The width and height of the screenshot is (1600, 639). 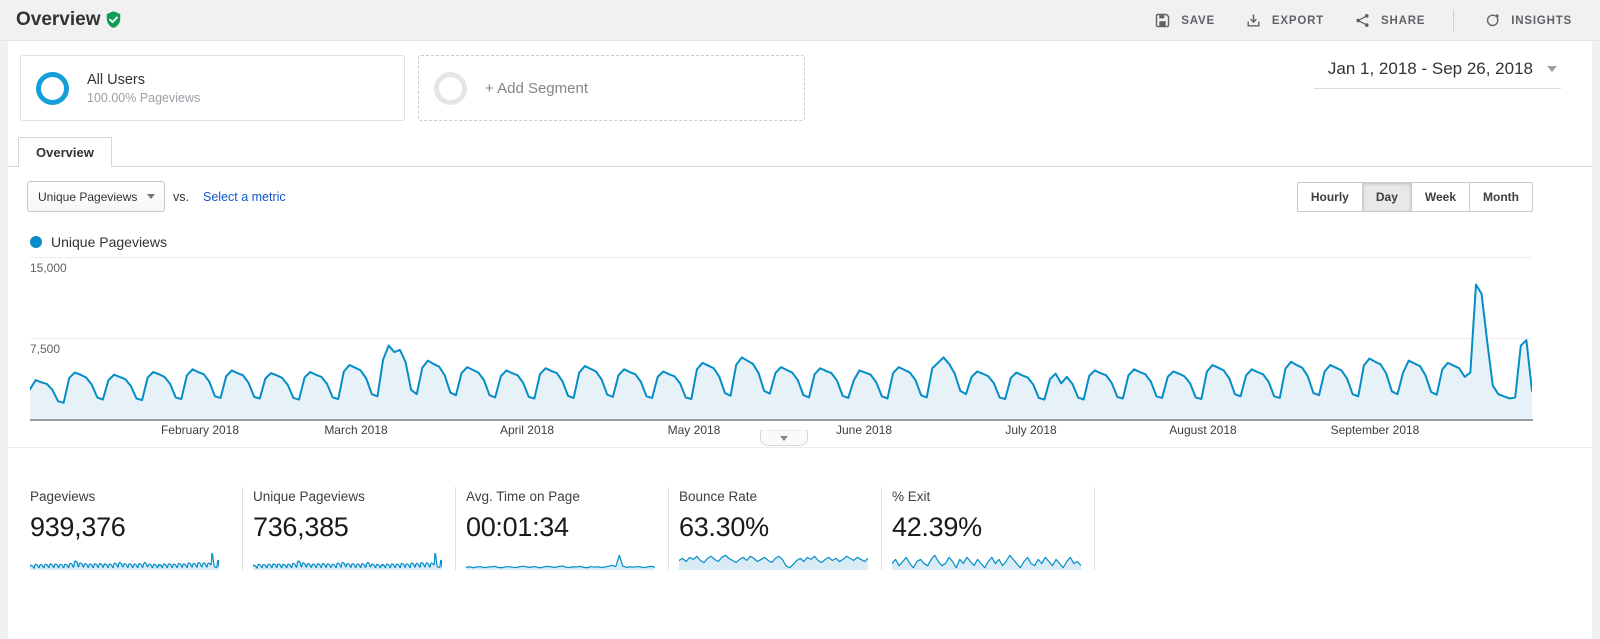 I want to click on month-label: September 2018, so click(x=1375, y=430).